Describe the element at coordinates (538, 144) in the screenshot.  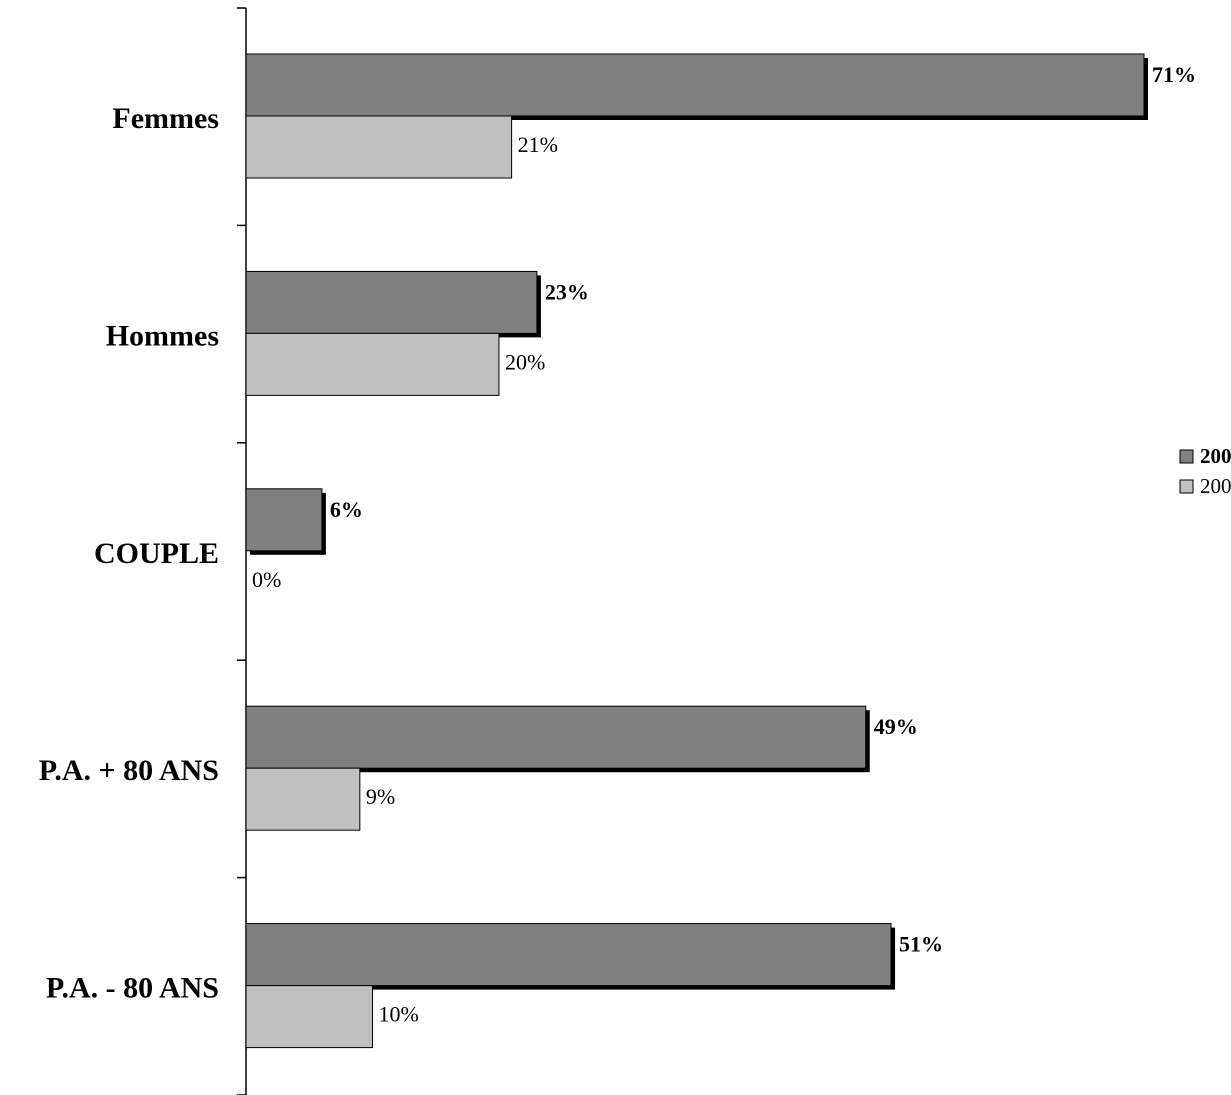
I see `data-label-2003: 21%` at that location.